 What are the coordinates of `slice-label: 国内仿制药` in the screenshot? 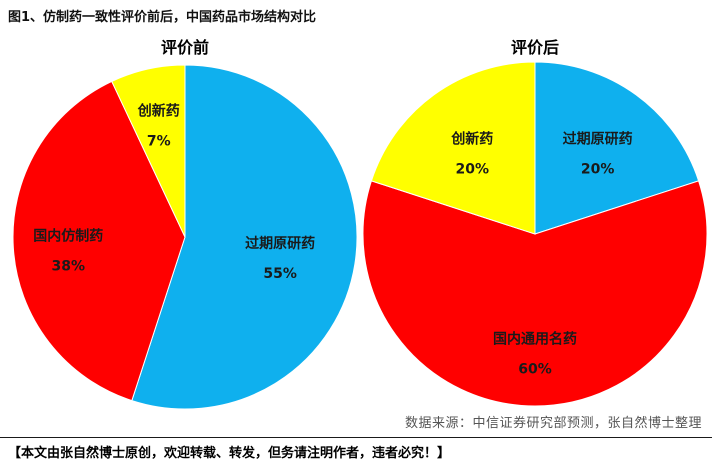 It's located at (68, 235).